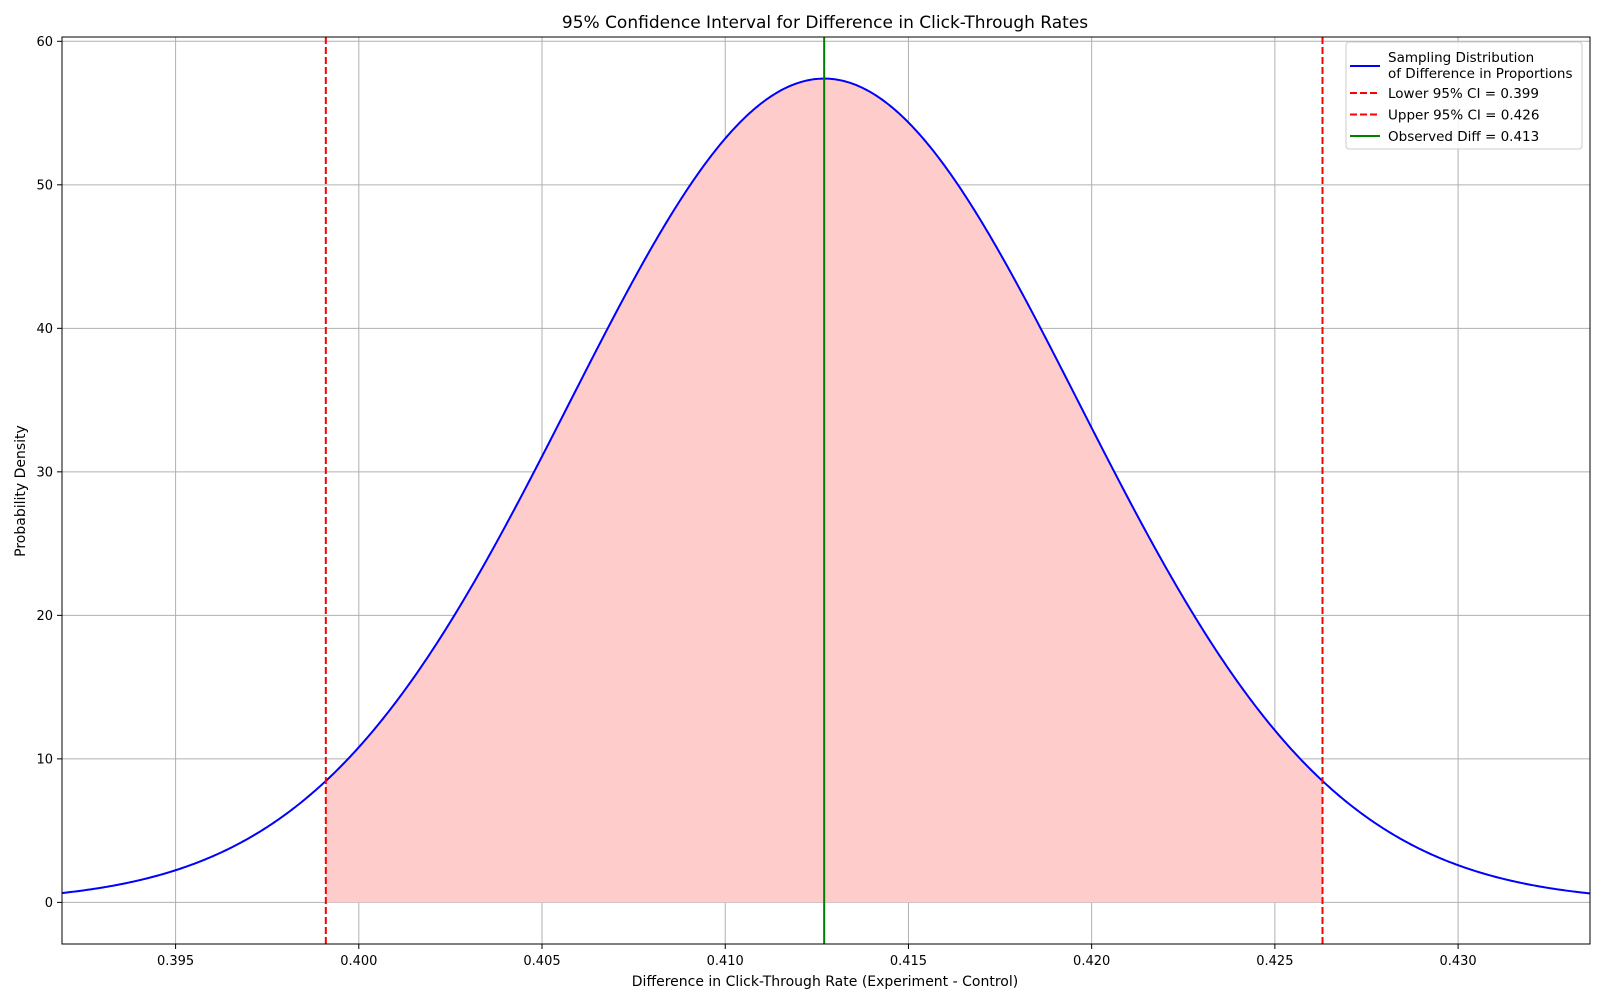  I want to click on legend-label-sampling-distribution-line1: Sampling Distribution, so click(1461, 58).